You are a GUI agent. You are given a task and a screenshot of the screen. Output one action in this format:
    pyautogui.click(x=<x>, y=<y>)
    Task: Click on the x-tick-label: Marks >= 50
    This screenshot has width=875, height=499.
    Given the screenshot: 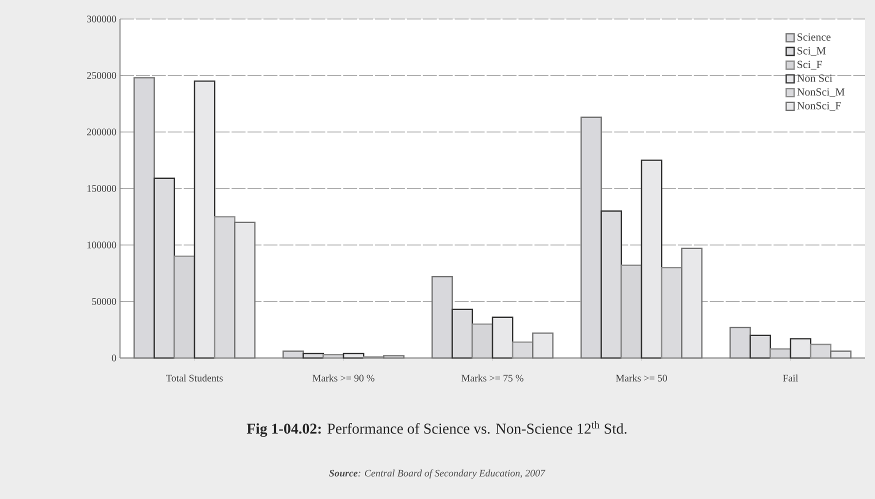 What is the action you would take?
    pyautogui.click(x=641, y=378)
    